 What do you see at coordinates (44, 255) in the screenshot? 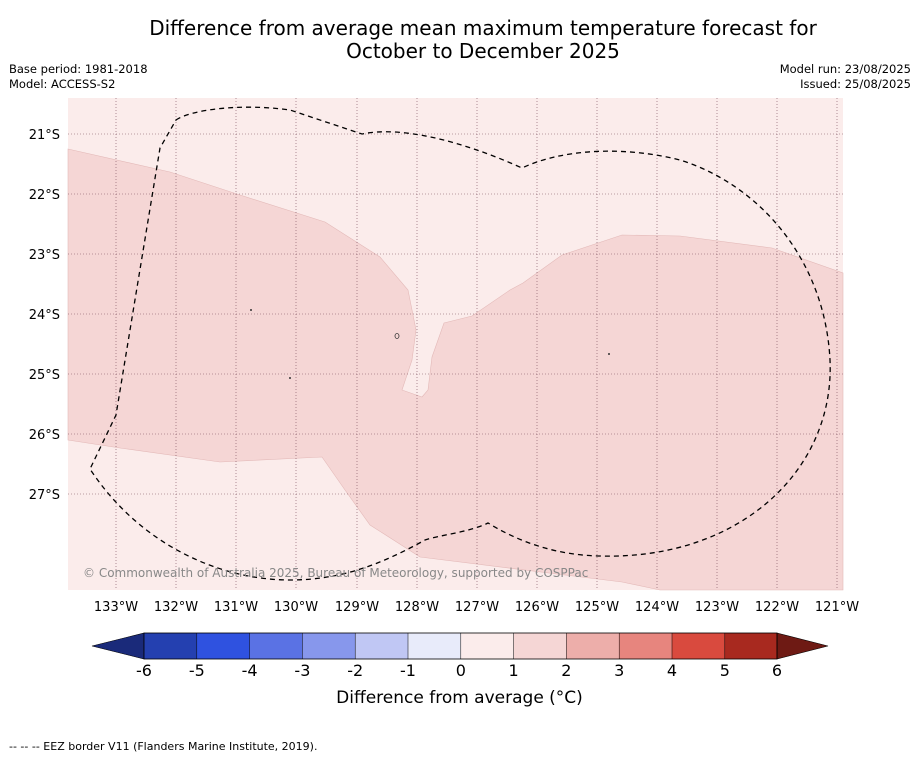
I see `lat-label: 23°S` at bounding box center [44, 255].